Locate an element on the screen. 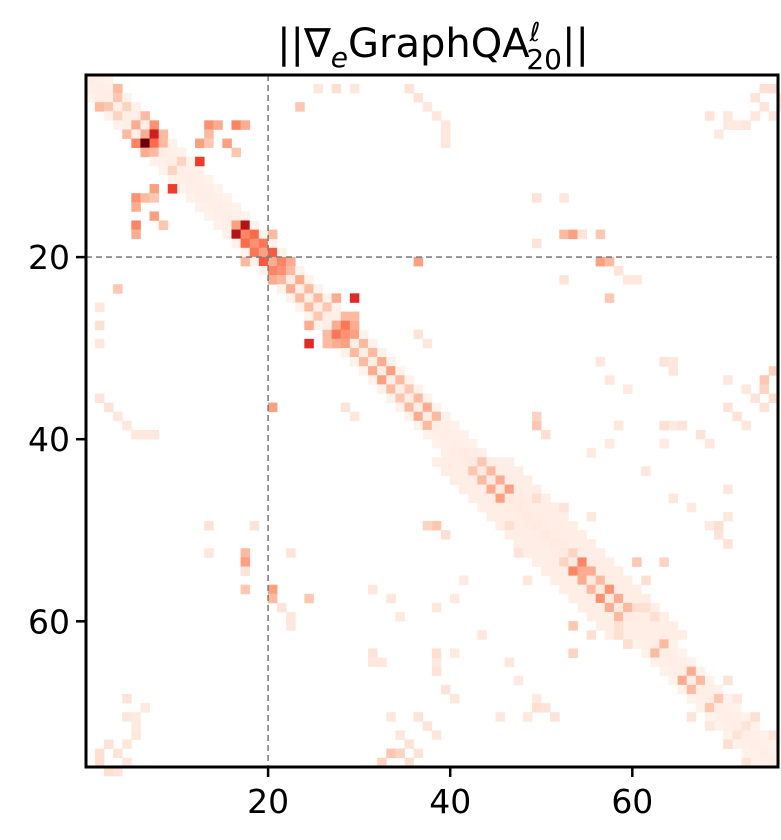  chart-title: ||∇eGraphQAℓ 20|| is located at coordinates (433, 47).